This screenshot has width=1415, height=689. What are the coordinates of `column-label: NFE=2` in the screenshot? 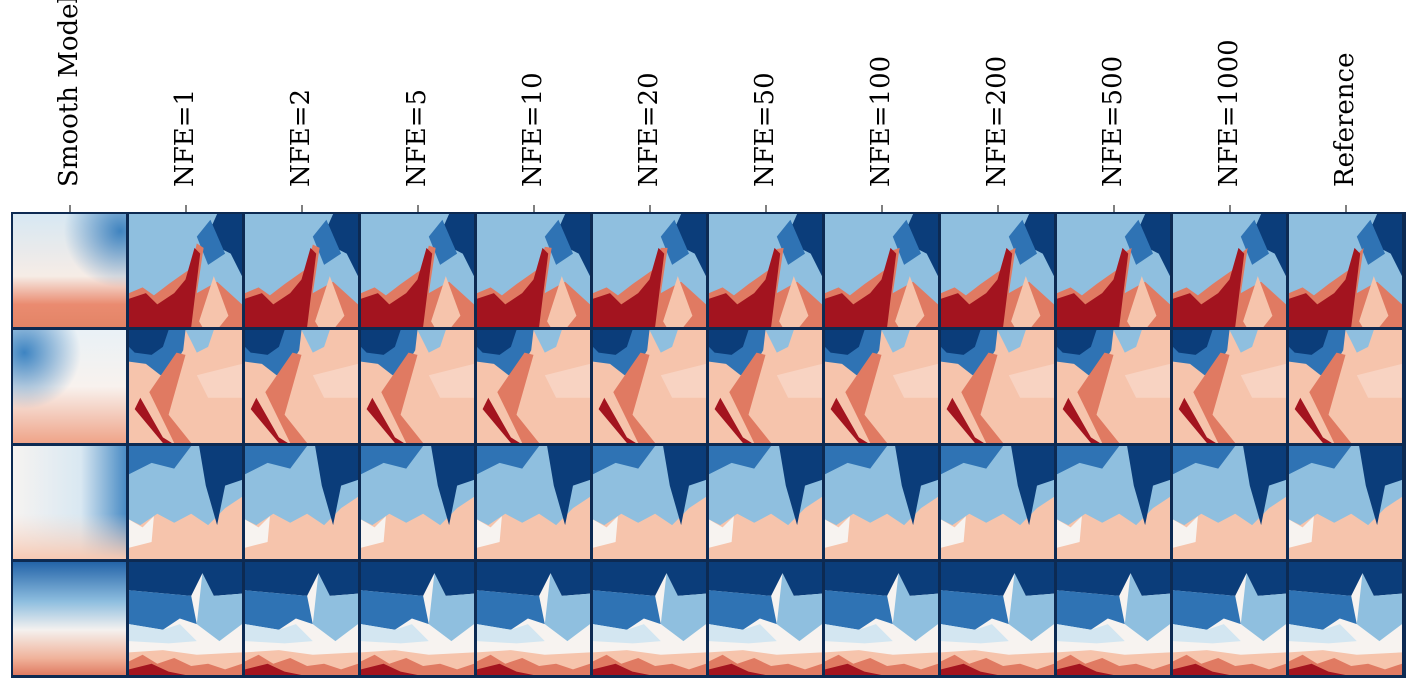 It's located at (301, 138).